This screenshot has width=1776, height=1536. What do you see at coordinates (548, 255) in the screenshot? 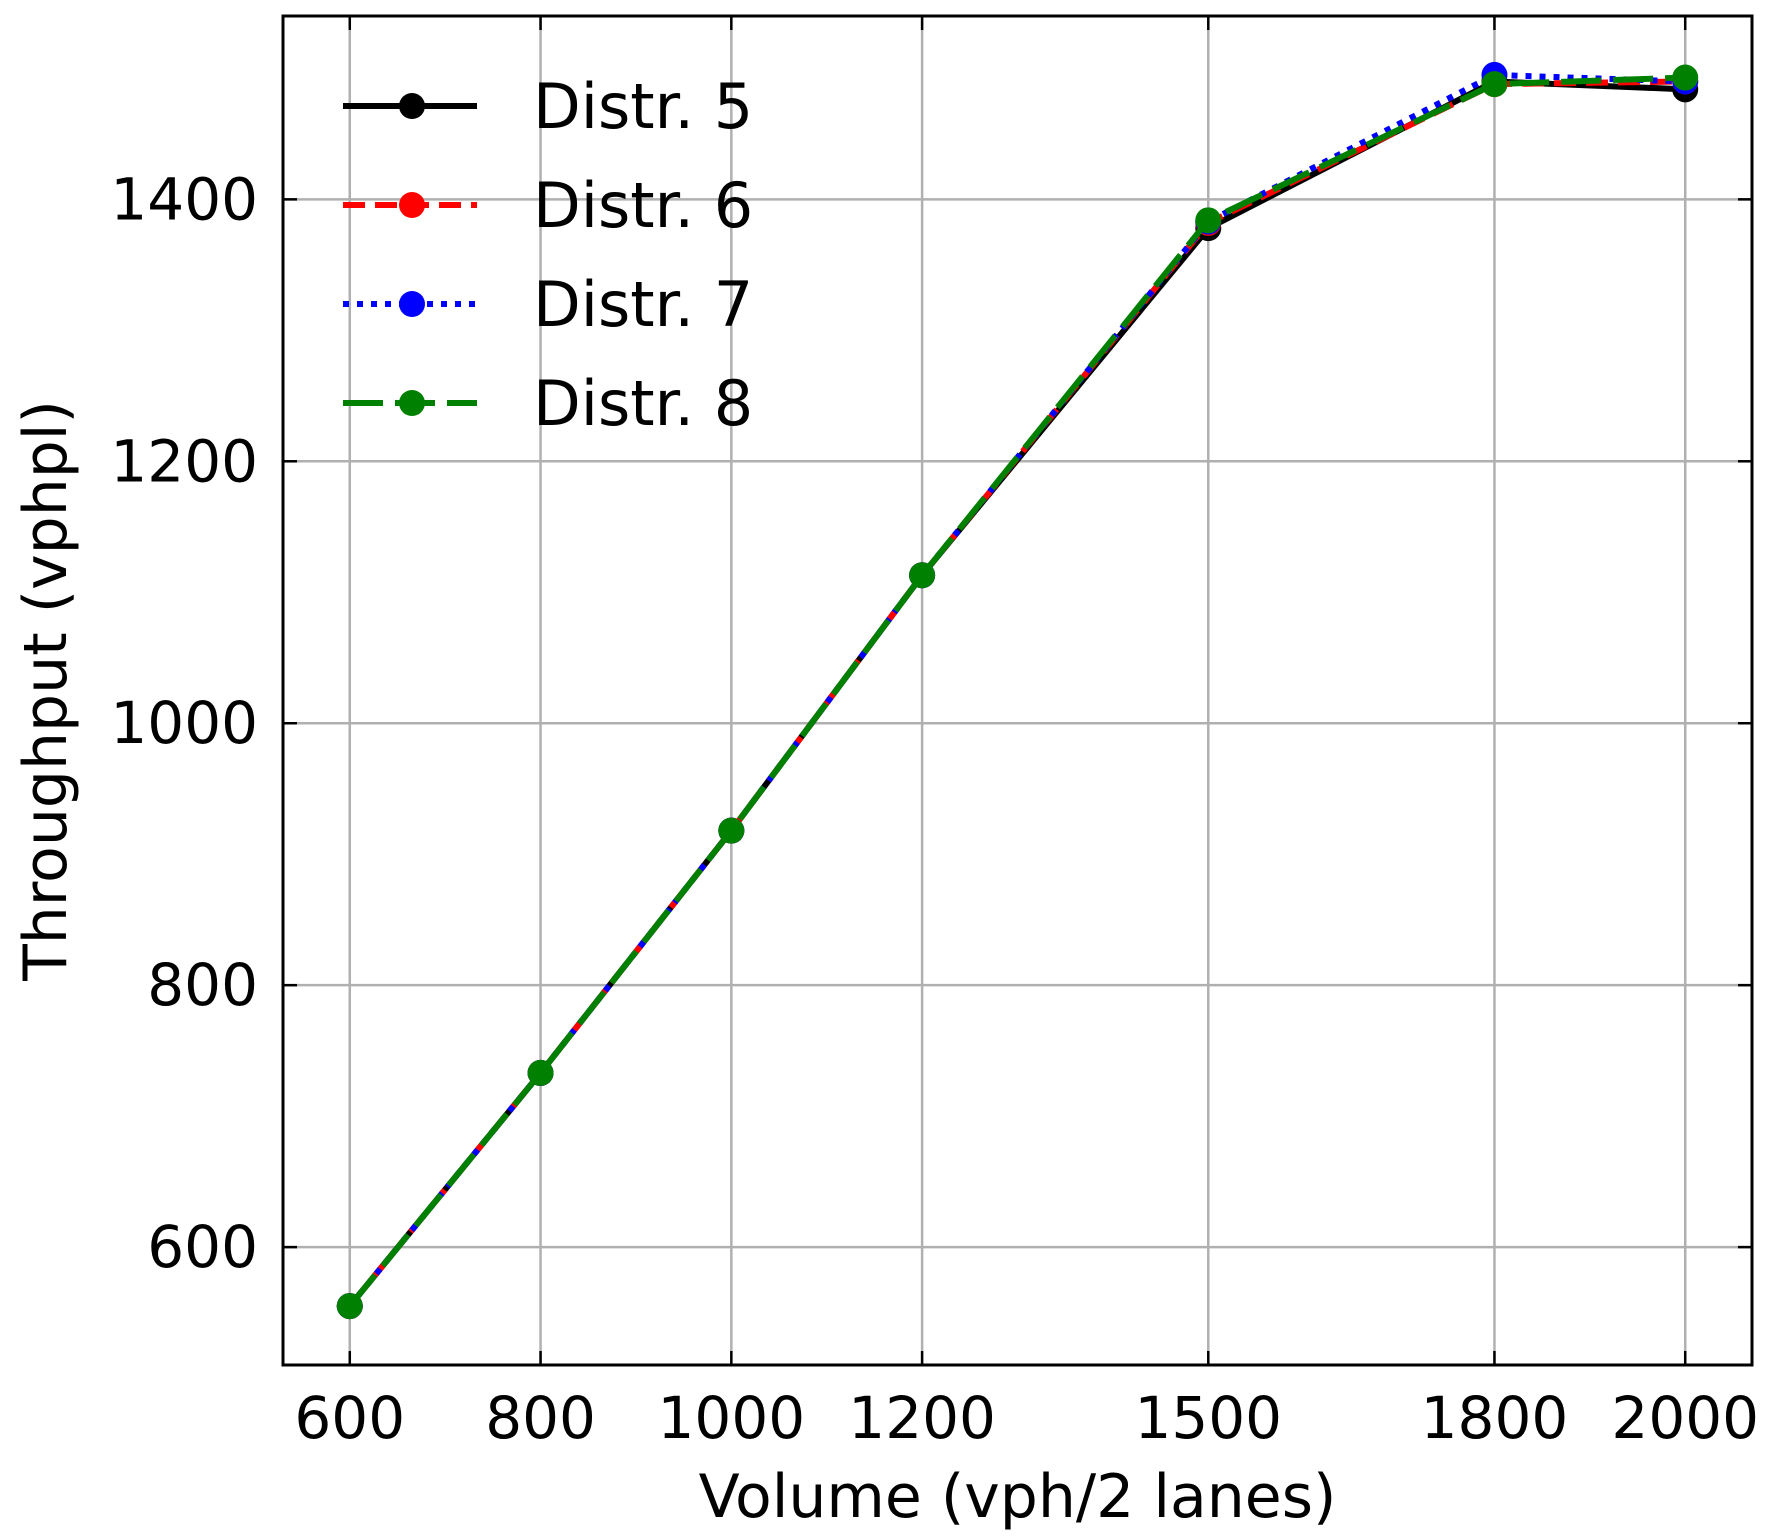
I see `legend: Distr. 5 Distr. 6 Distr. 7 Distr. 8` at bounding box center [548, 255].